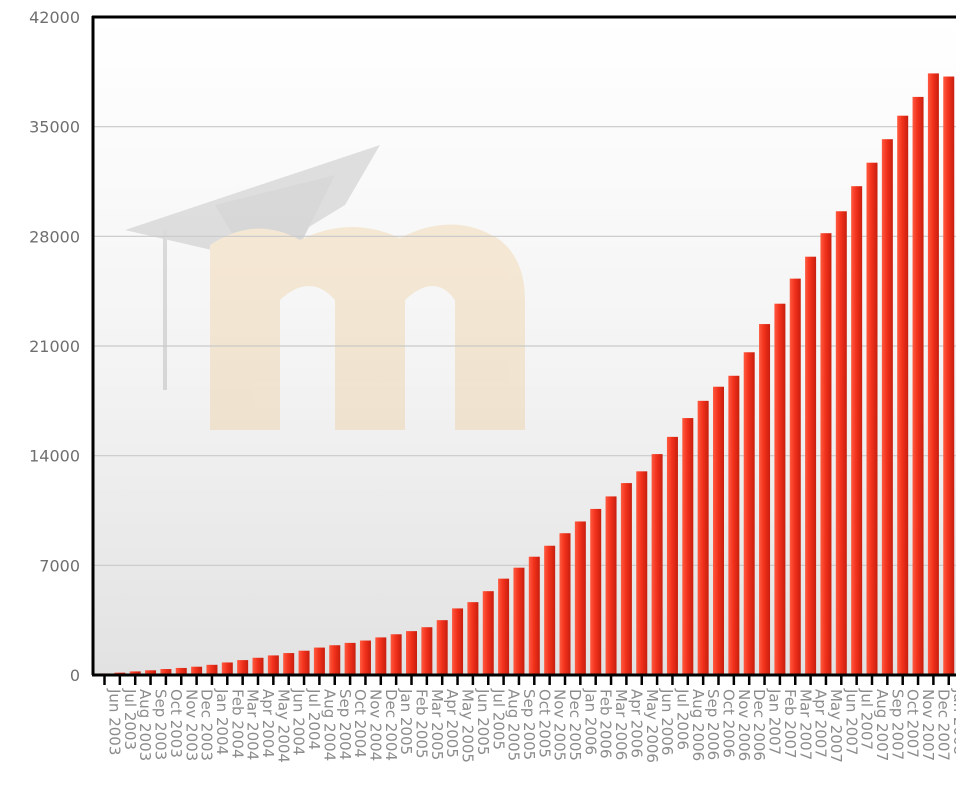 The height and width of the screenshot is (799, 956). What do you see at coordinates (652, 726) in the screenshot?
I see `x-tick-label: May 2006` at bounding box center [652, 726].